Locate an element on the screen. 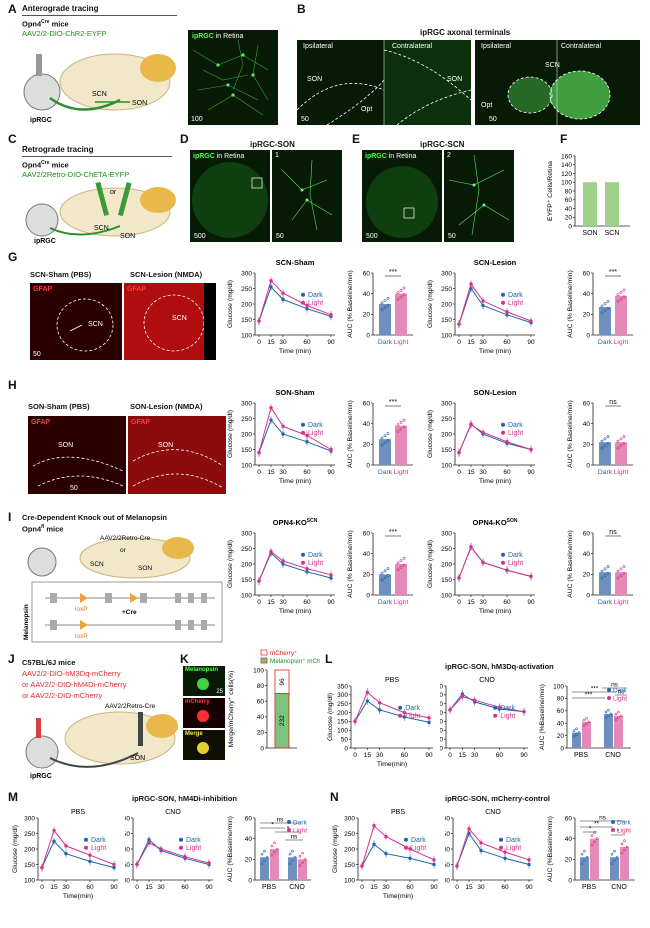 This screenshot has height=928, width=650. svg-text: SCN is located at coordinates (97, 564).